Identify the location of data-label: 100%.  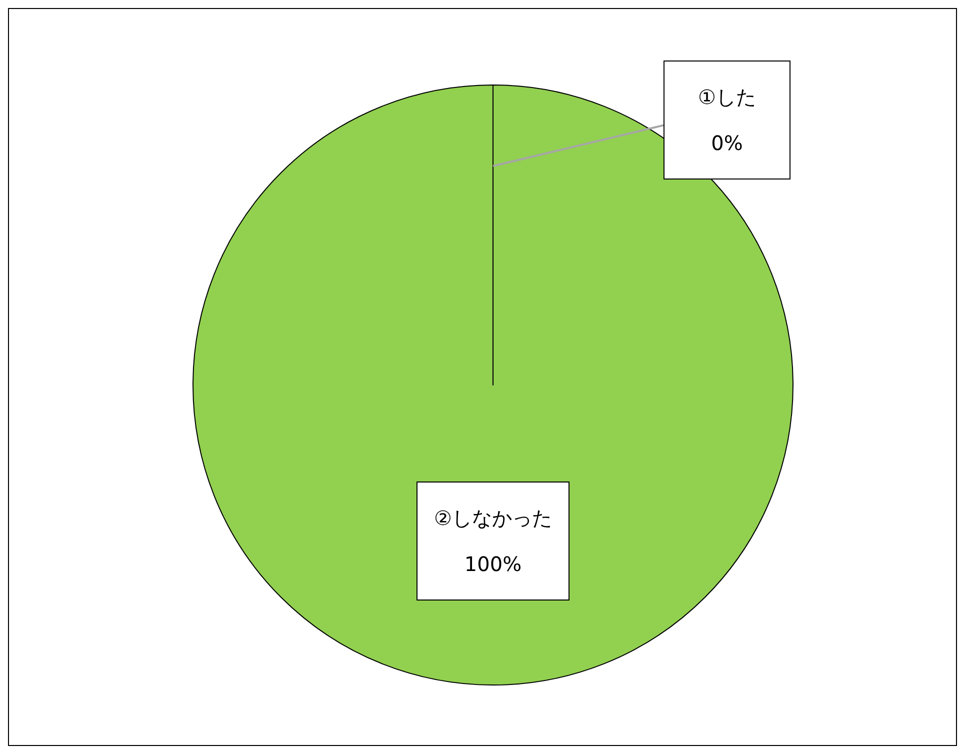
(493, 564).